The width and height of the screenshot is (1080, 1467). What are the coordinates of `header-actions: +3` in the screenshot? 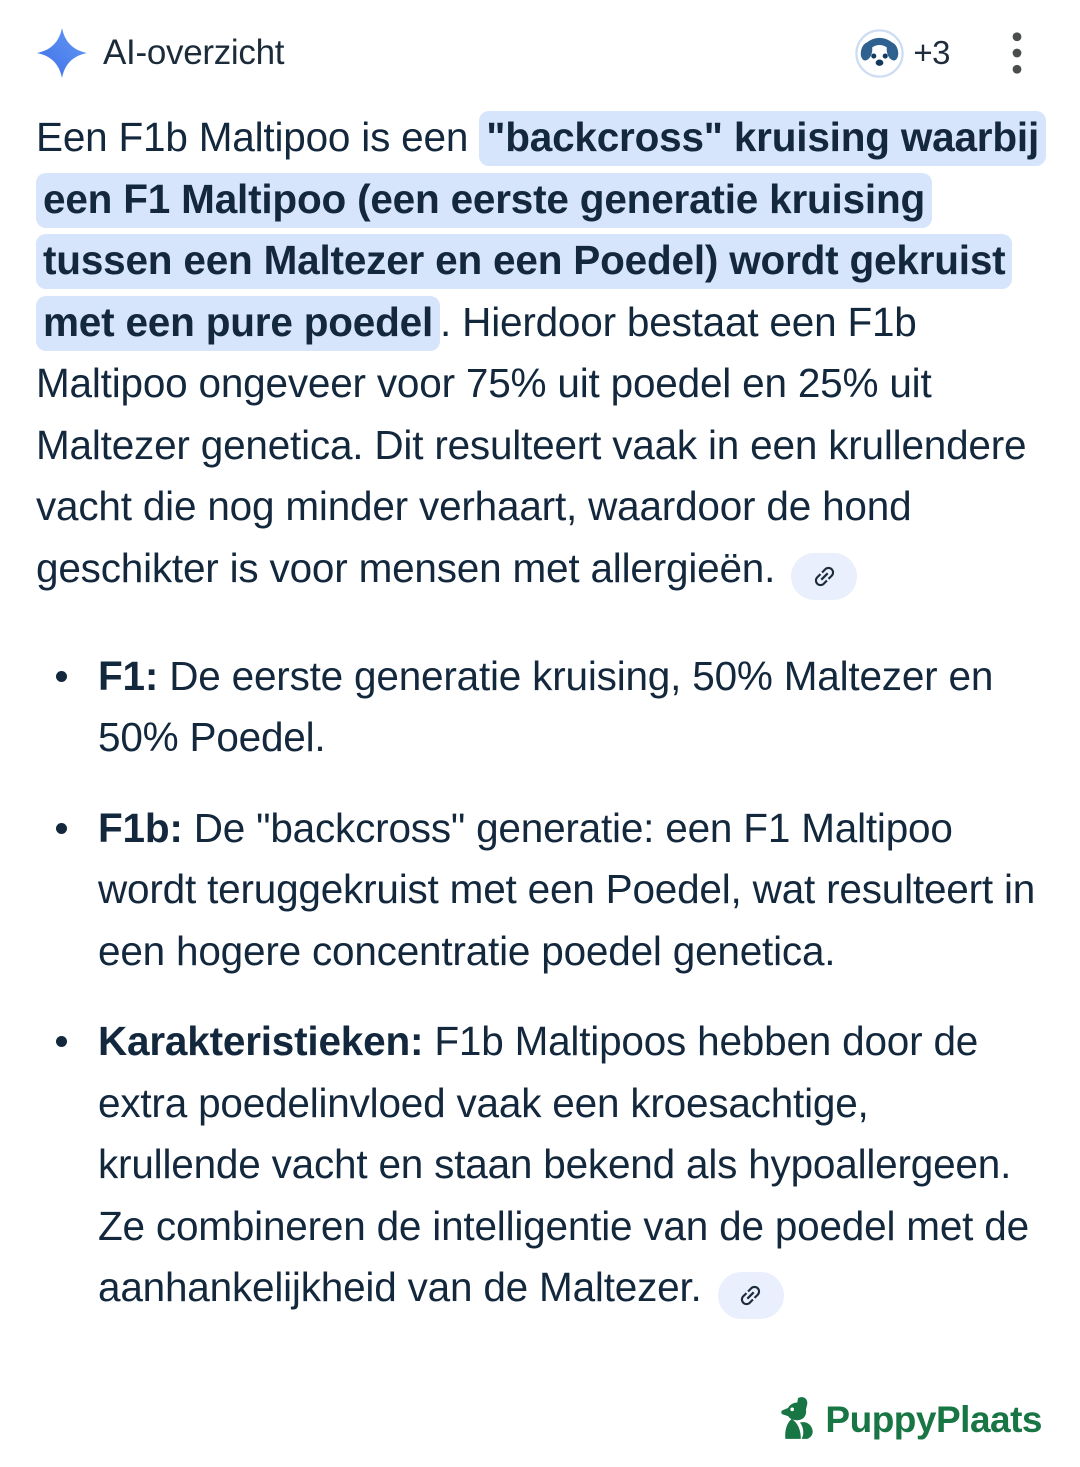 It's located at (947, 53).